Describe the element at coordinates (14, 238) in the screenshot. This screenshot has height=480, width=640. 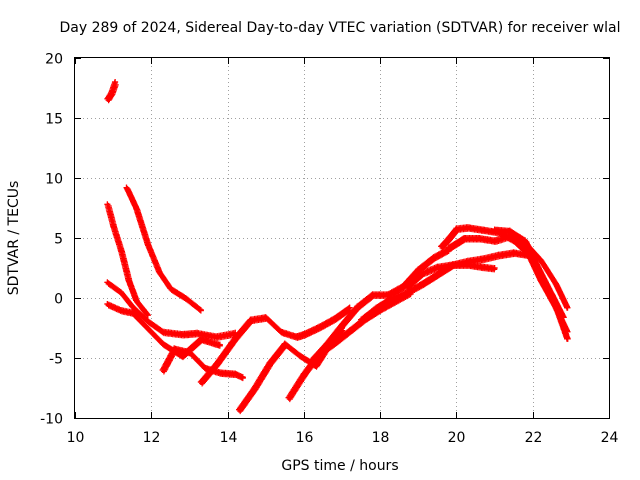
I see `y-axis-label: SDTVAR / TECUs` at that location.